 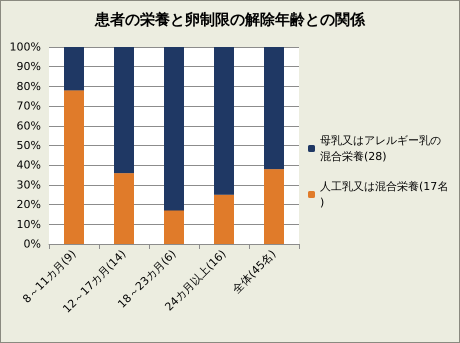 What do you see at coordinates (28, 125) in the screenshot?
I see `y-tick-label: 60%` at bounding box center [28, 125].